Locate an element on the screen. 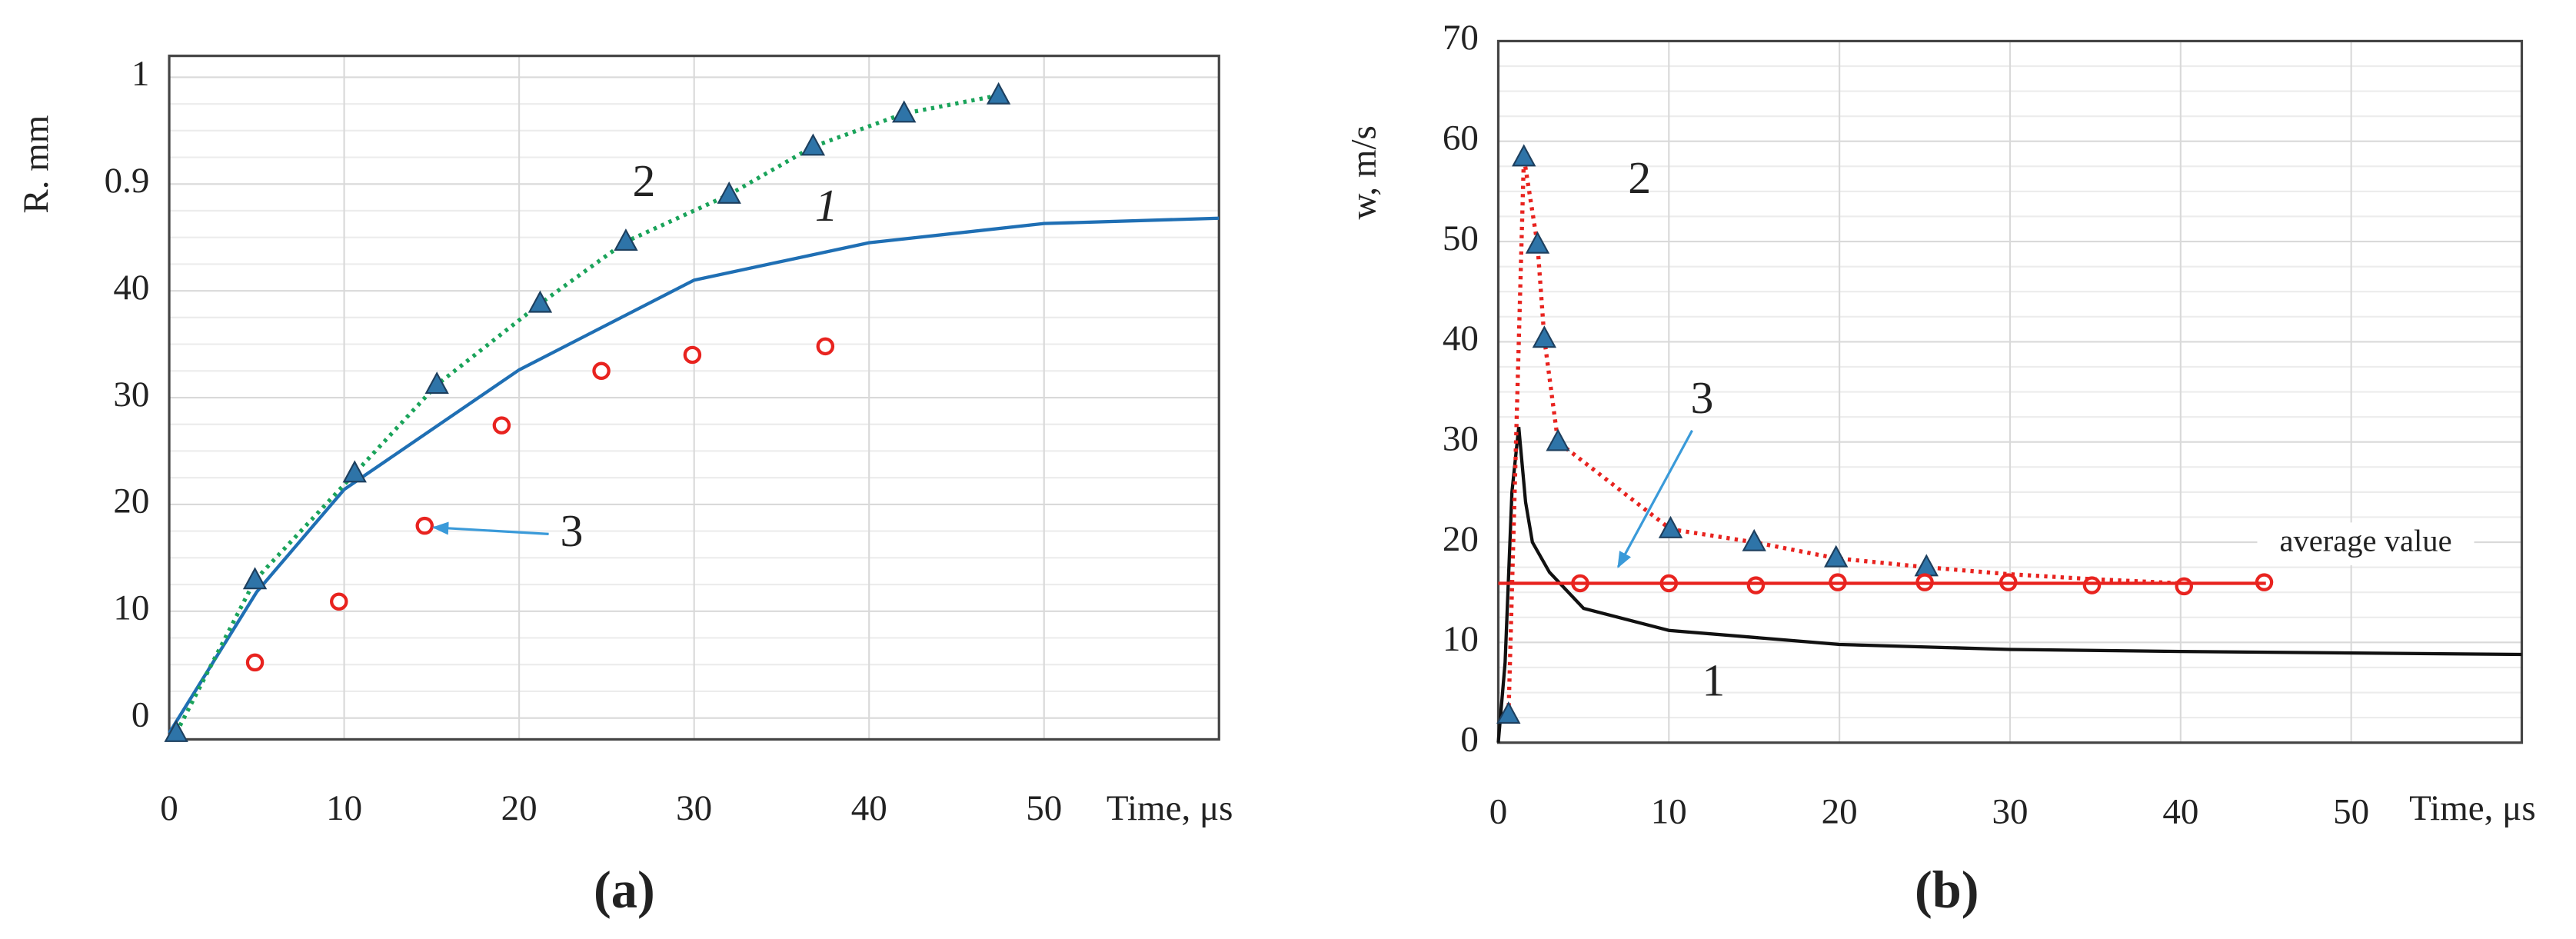 This screenshot has width=2576, height=939. panel-caption: (a) is located at coordinates (624, 890).